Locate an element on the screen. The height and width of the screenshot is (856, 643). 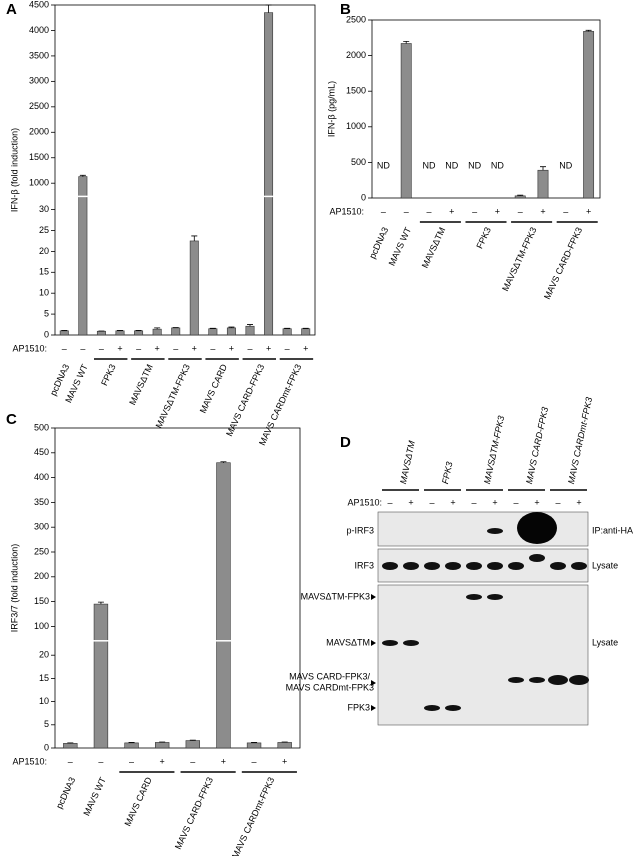
y-axis-label: IFN-β (fold induction) is located at coordinates (14, 170).